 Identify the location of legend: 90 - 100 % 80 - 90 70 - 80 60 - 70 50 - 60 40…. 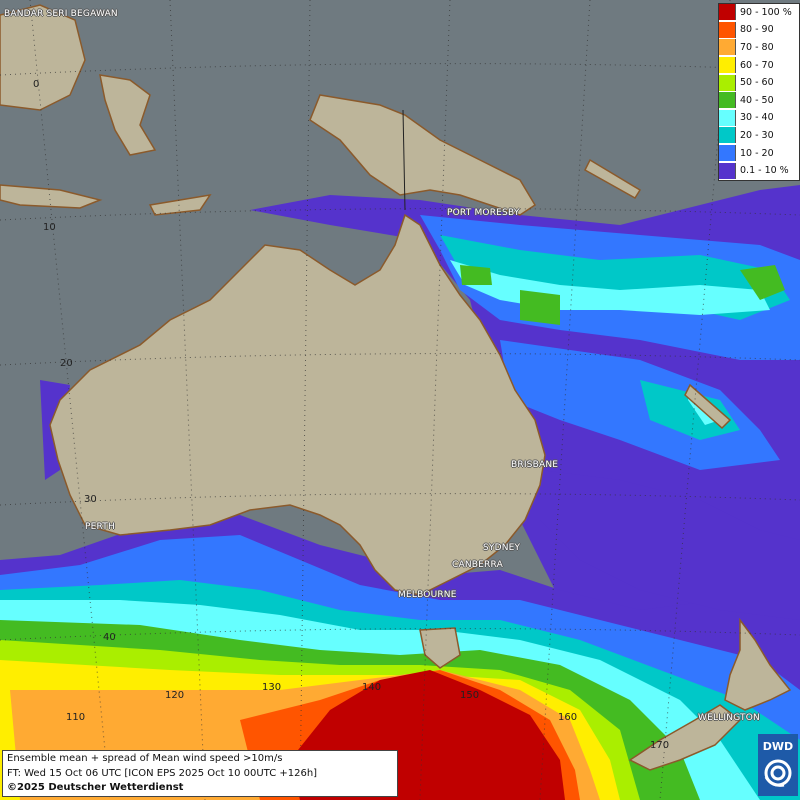
(759, 92).